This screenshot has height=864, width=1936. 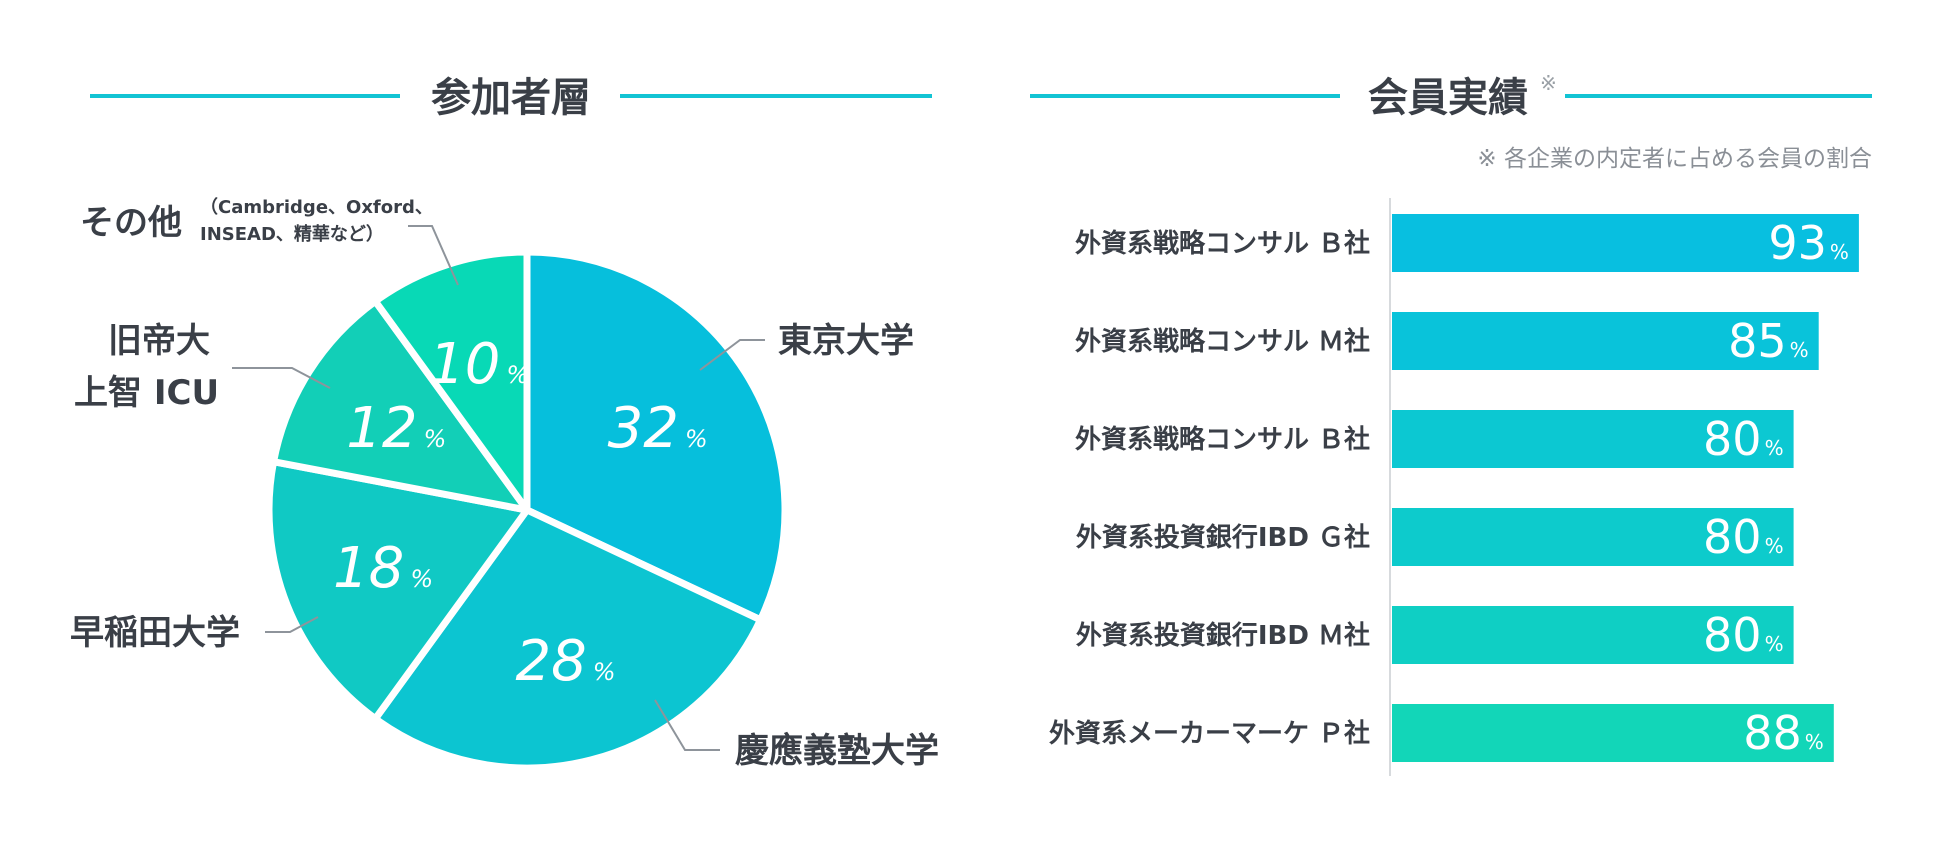 What do you see at coordinates (159, 341) in the screenshot?
I see `pie-label-kyutei-line1: 旧帝大` at bounding box center [159, 341].